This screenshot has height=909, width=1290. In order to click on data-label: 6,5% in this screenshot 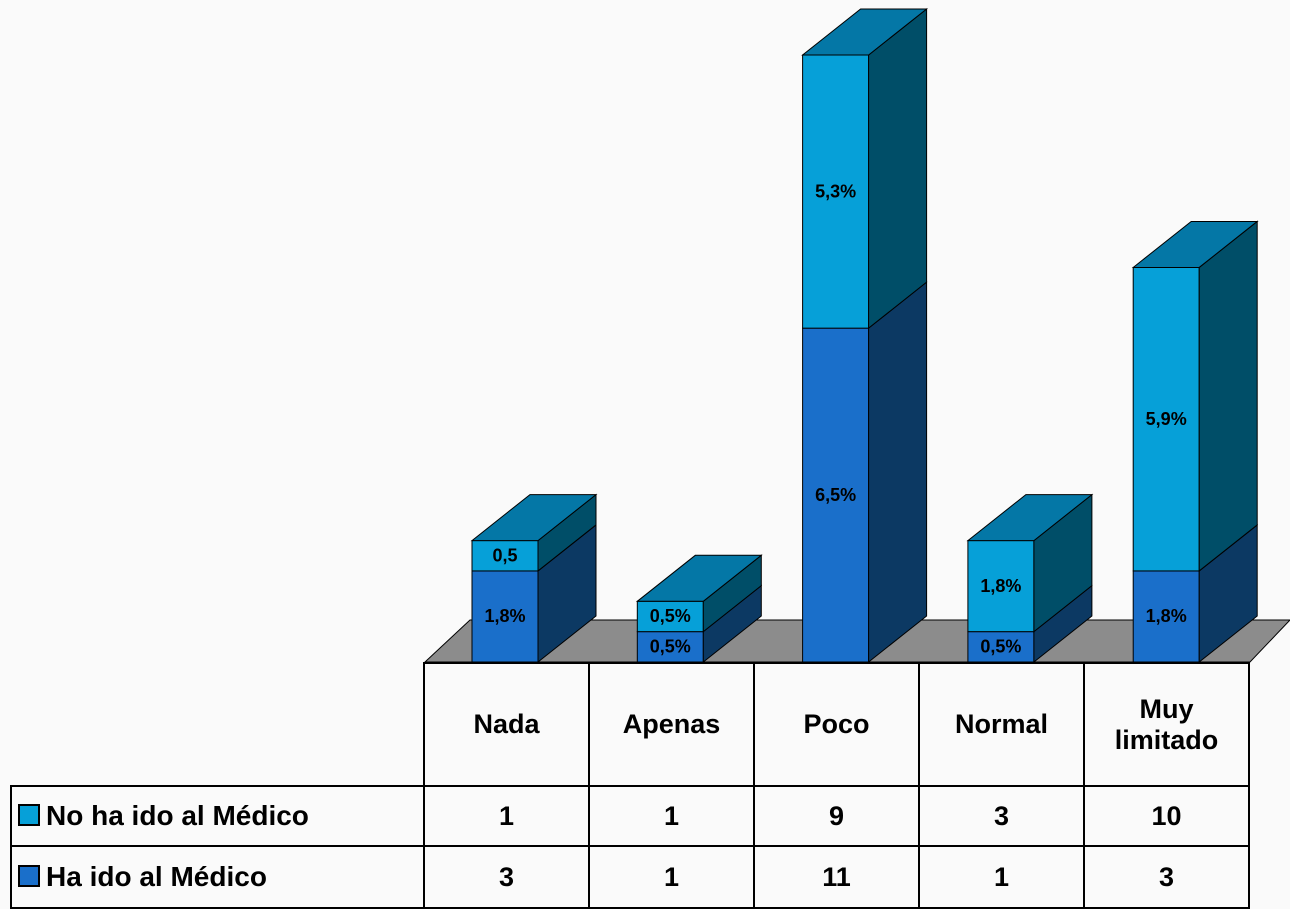, I will do `click(835, 495)`.